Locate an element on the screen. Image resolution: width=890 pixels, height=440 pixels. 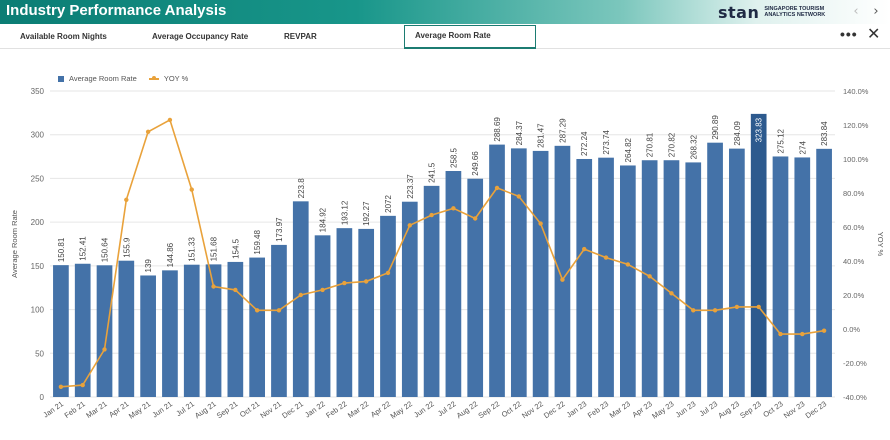
y2-axis-title: YOY % is located at coordinates (880, 244).